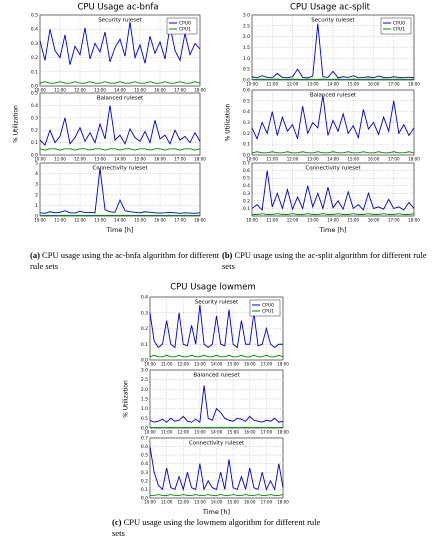 The width and height of the screenshot is (432, 550). I want to click on panel-title: CPU Usage lowmem, so click(212, 288).